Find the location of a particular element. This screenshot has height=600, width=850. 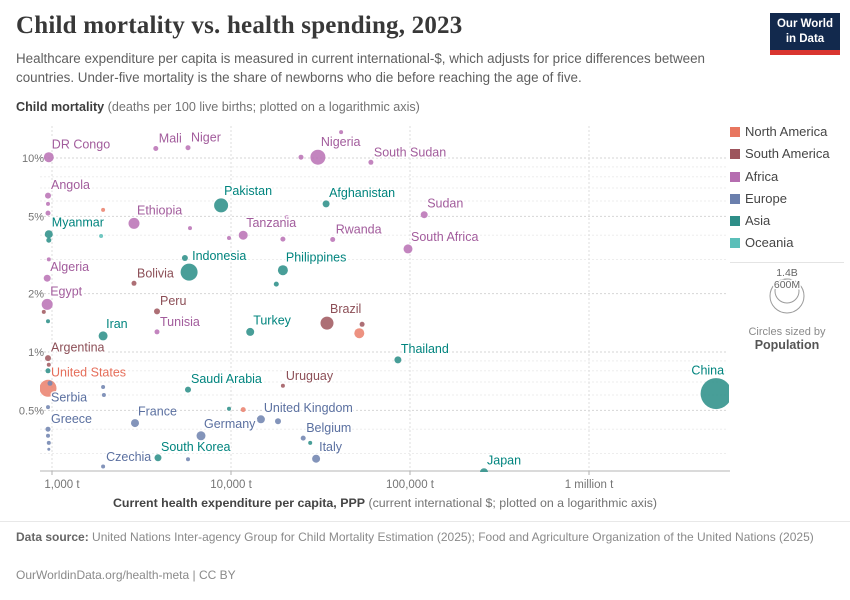

data-point-saudi-arabia is located at coordinates (188, 389).